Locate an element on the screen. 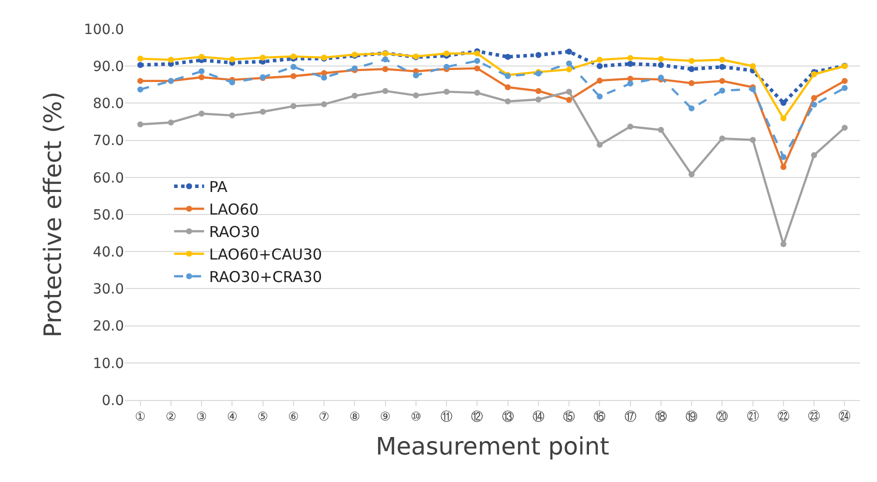 This screenshot has width=877, height=482. x-tick-label: ⑯ is located at coordinates (600, 416).